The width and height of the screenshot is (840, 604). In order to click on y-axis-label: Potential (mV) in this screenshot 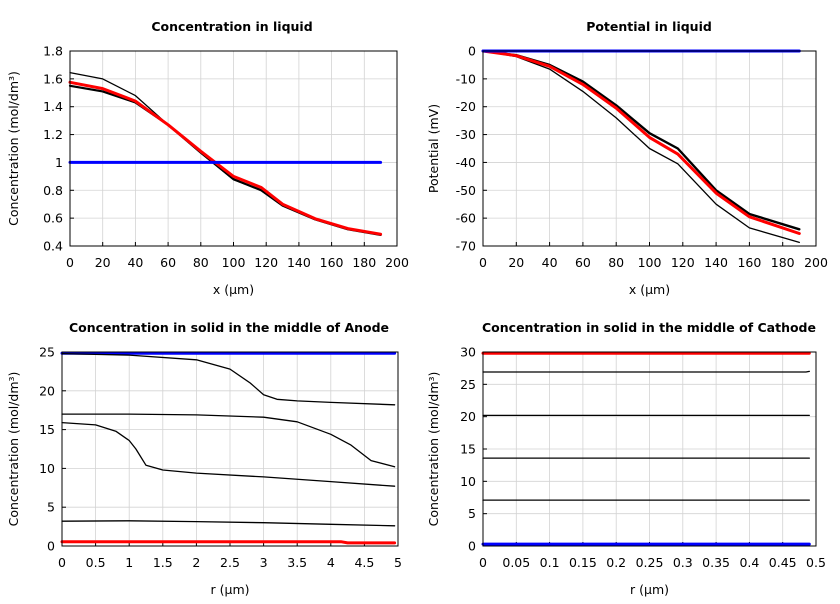, I will do `click(433, 148)`.